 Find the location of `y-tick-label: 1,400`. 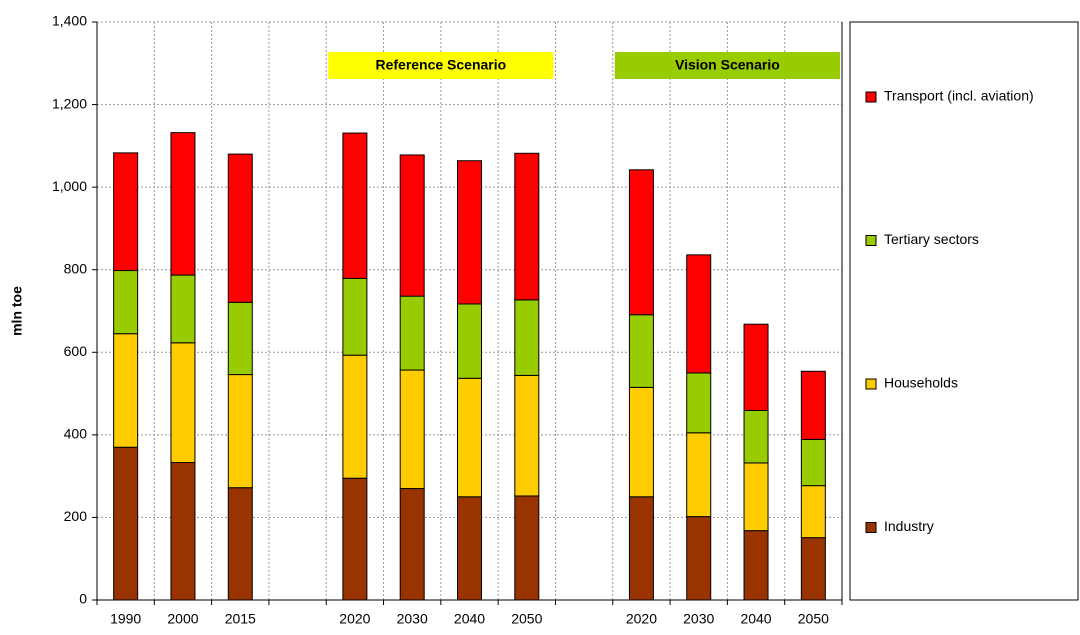

y-tick-label: 1,400 is located at coordinates (69, 21).